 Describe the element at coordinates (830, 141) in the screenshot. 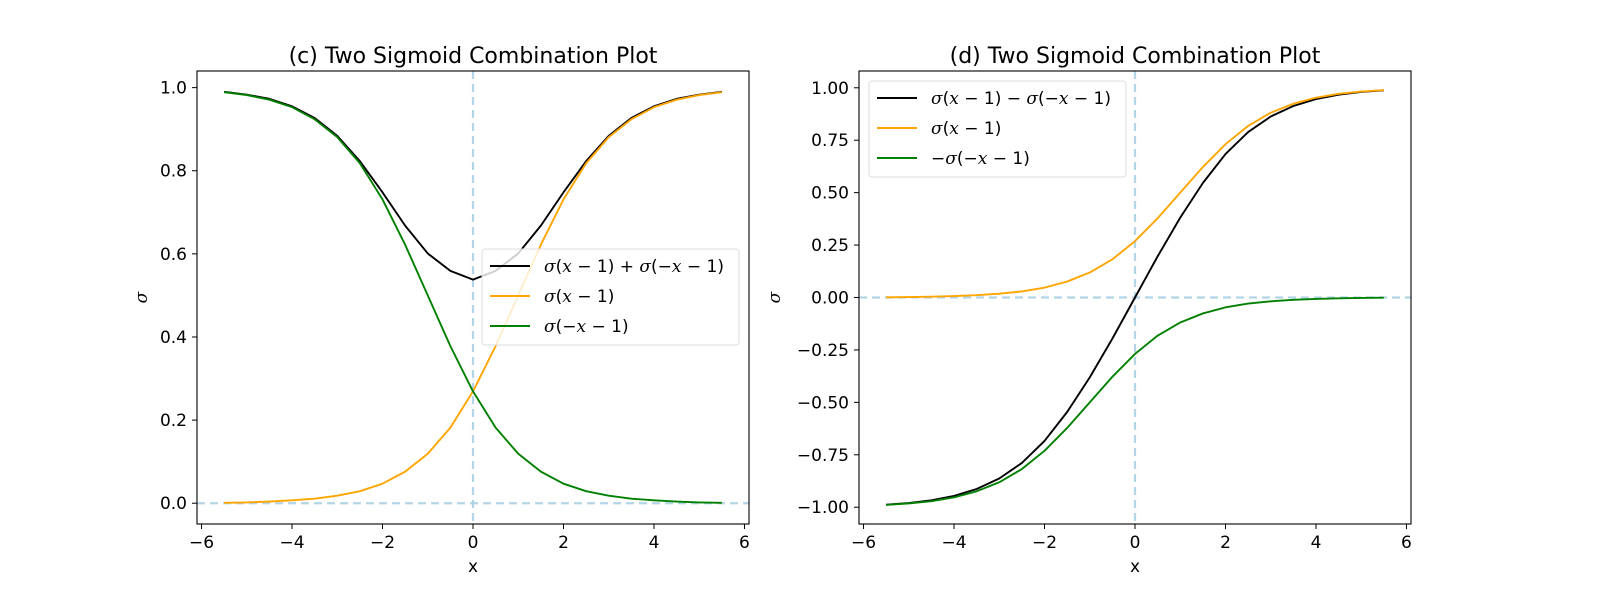

I see `y-tick-label: 0.75` at that location.